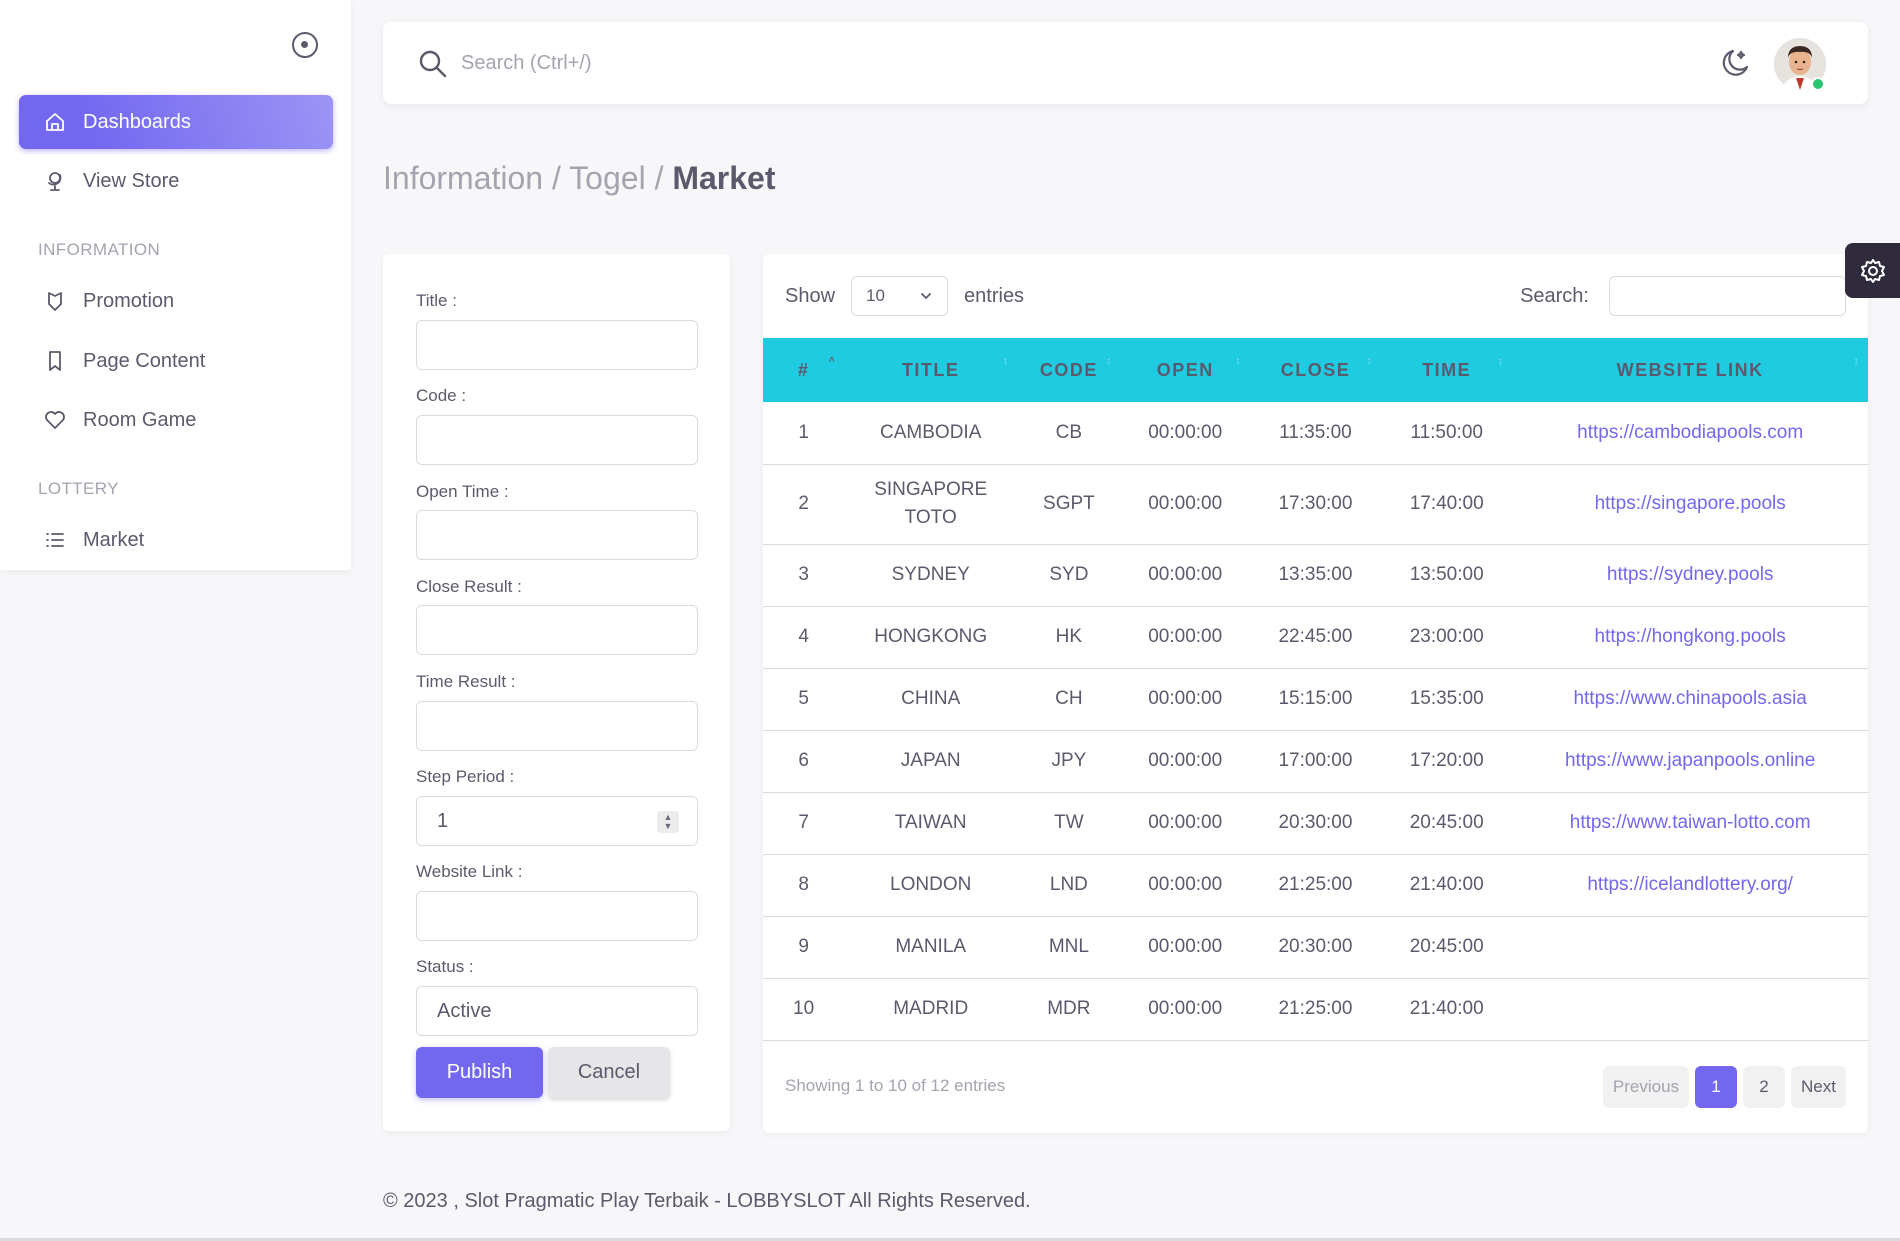  What do you see at coordinates (1872, 270) in the screenshot?
I see `customizer-toggle` at bounding box center [1872, 270].